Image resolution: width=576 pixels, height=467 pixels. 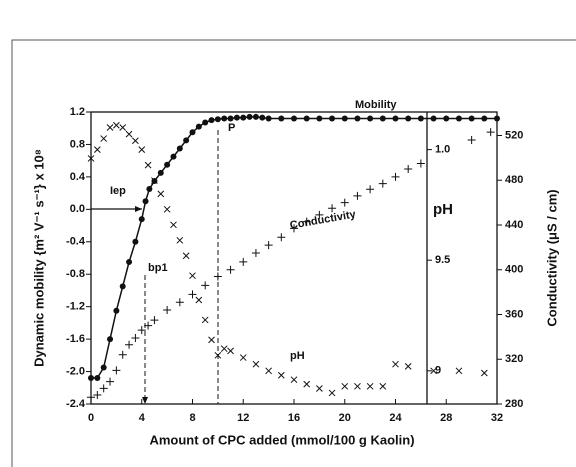 I want to click on y-tick-label: 360, so click(x=514, y=314).